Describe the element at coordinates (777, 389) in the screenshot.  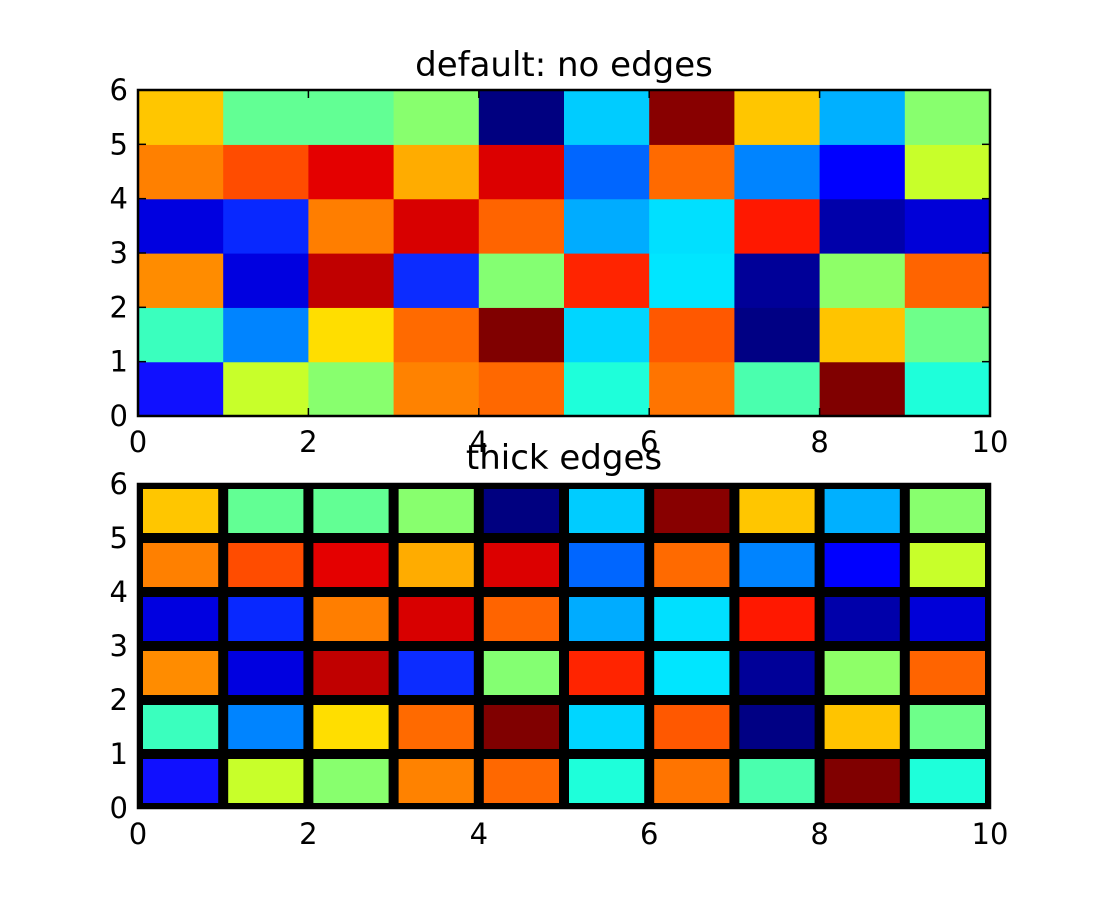
I see `cell-r0-c7` at that location.